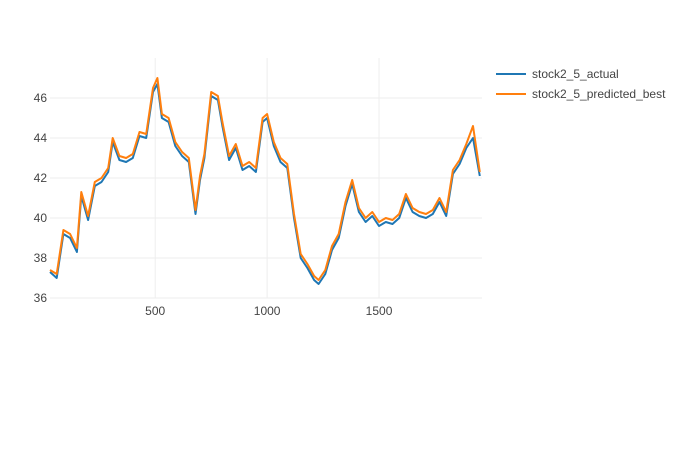 The image size is (700, 450). Describe the element at coordinates (155, 311) in the screenshot. I see `x-tick-label: 500` at that location.